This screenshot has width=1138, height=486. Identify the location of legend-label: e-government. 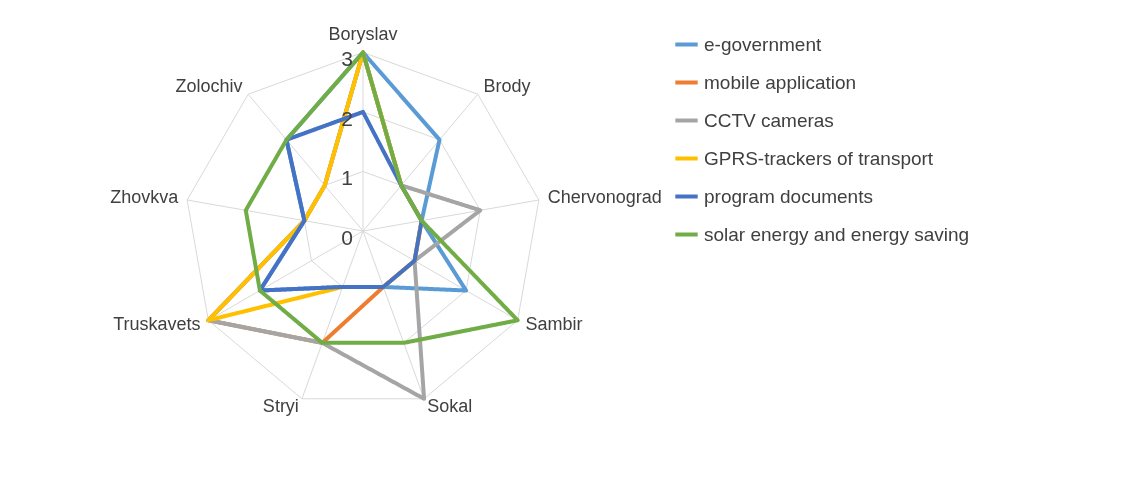
(763, 44).